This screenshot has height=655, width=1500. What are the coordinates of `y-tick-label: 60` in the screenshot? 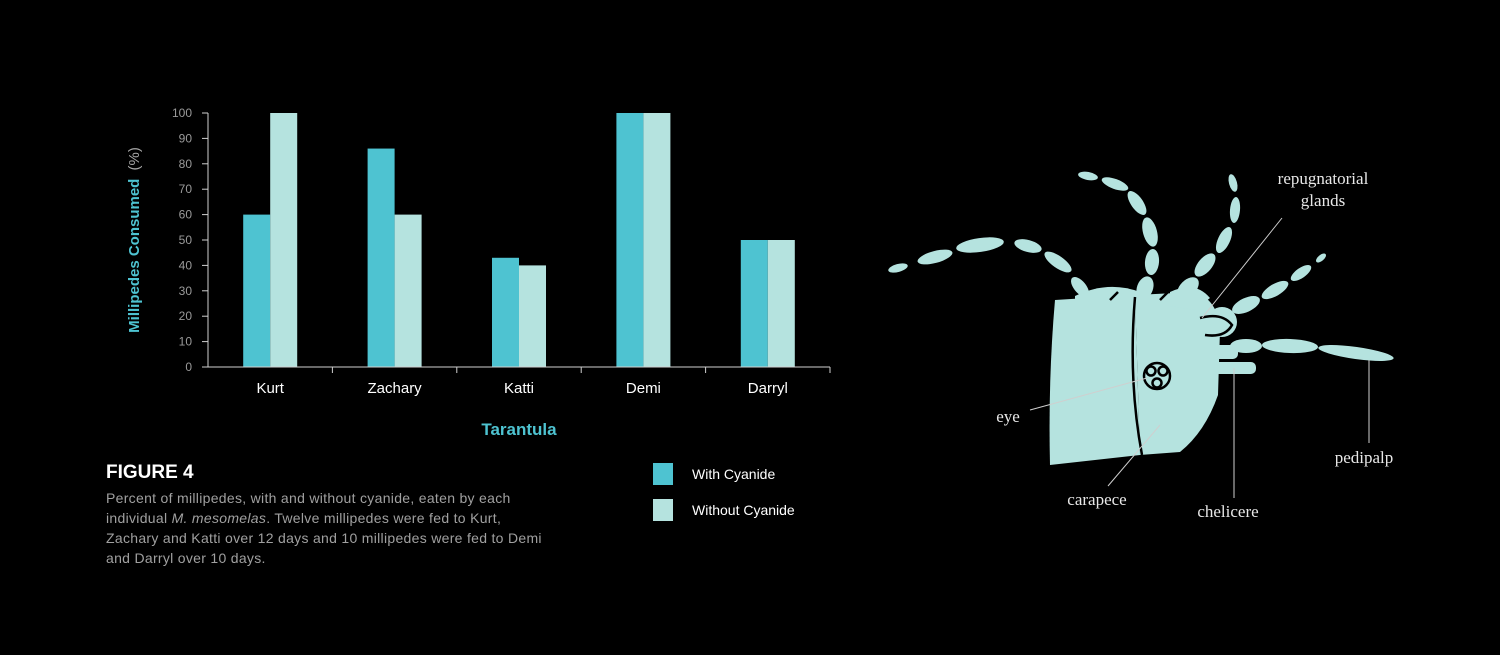 It's located at (186, 215).